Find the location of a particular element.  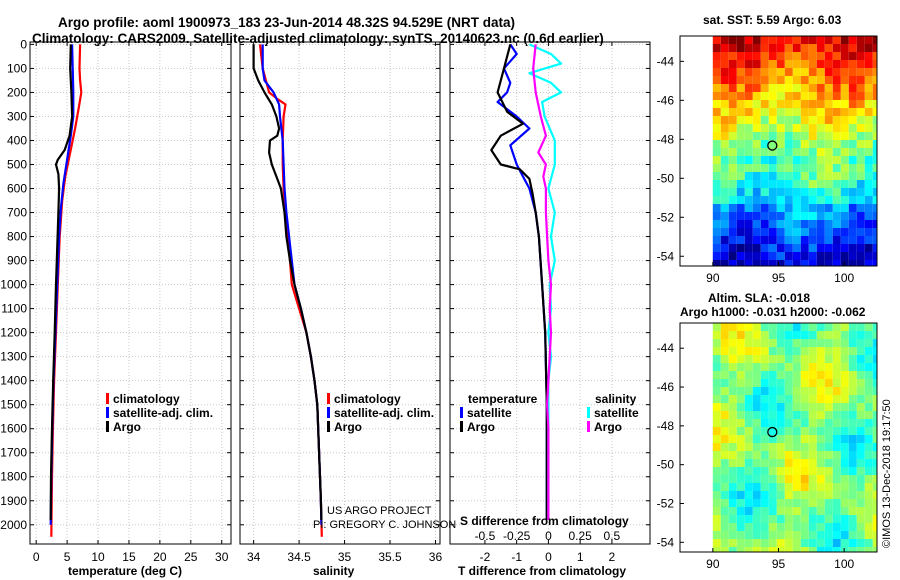

legend-label-climatology: climatology is located at coordinates (146, 399).